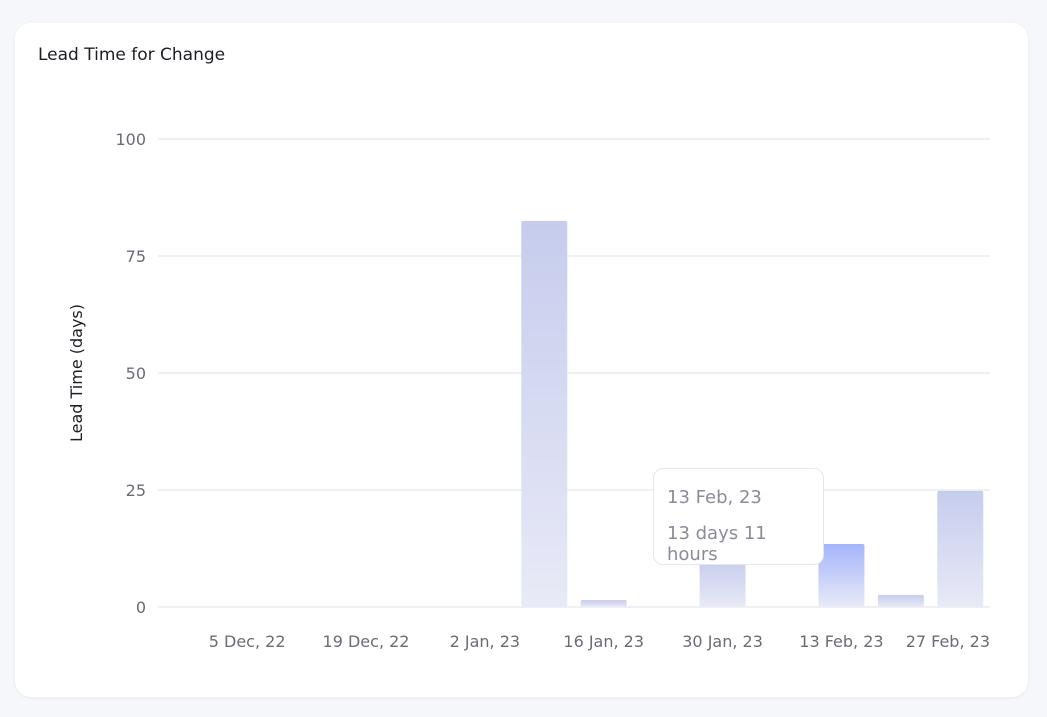 This screenshot has width=1047, height=717. Describe the element at coordinates (136, 490) in the screenshot. I see `y-tick-label: 25` at that location.